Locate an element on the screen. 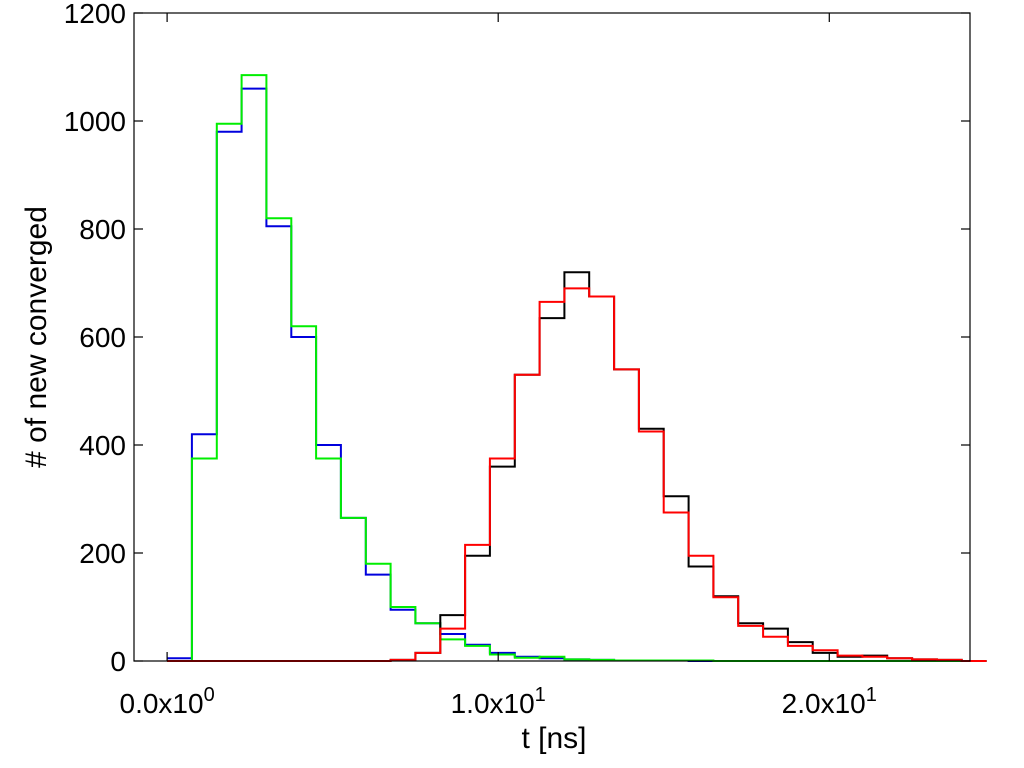 Image resolution: width=1024 pixels, height=768 pixels. x-tick-base: 2.0x10 is located at coordinates (824, 703).